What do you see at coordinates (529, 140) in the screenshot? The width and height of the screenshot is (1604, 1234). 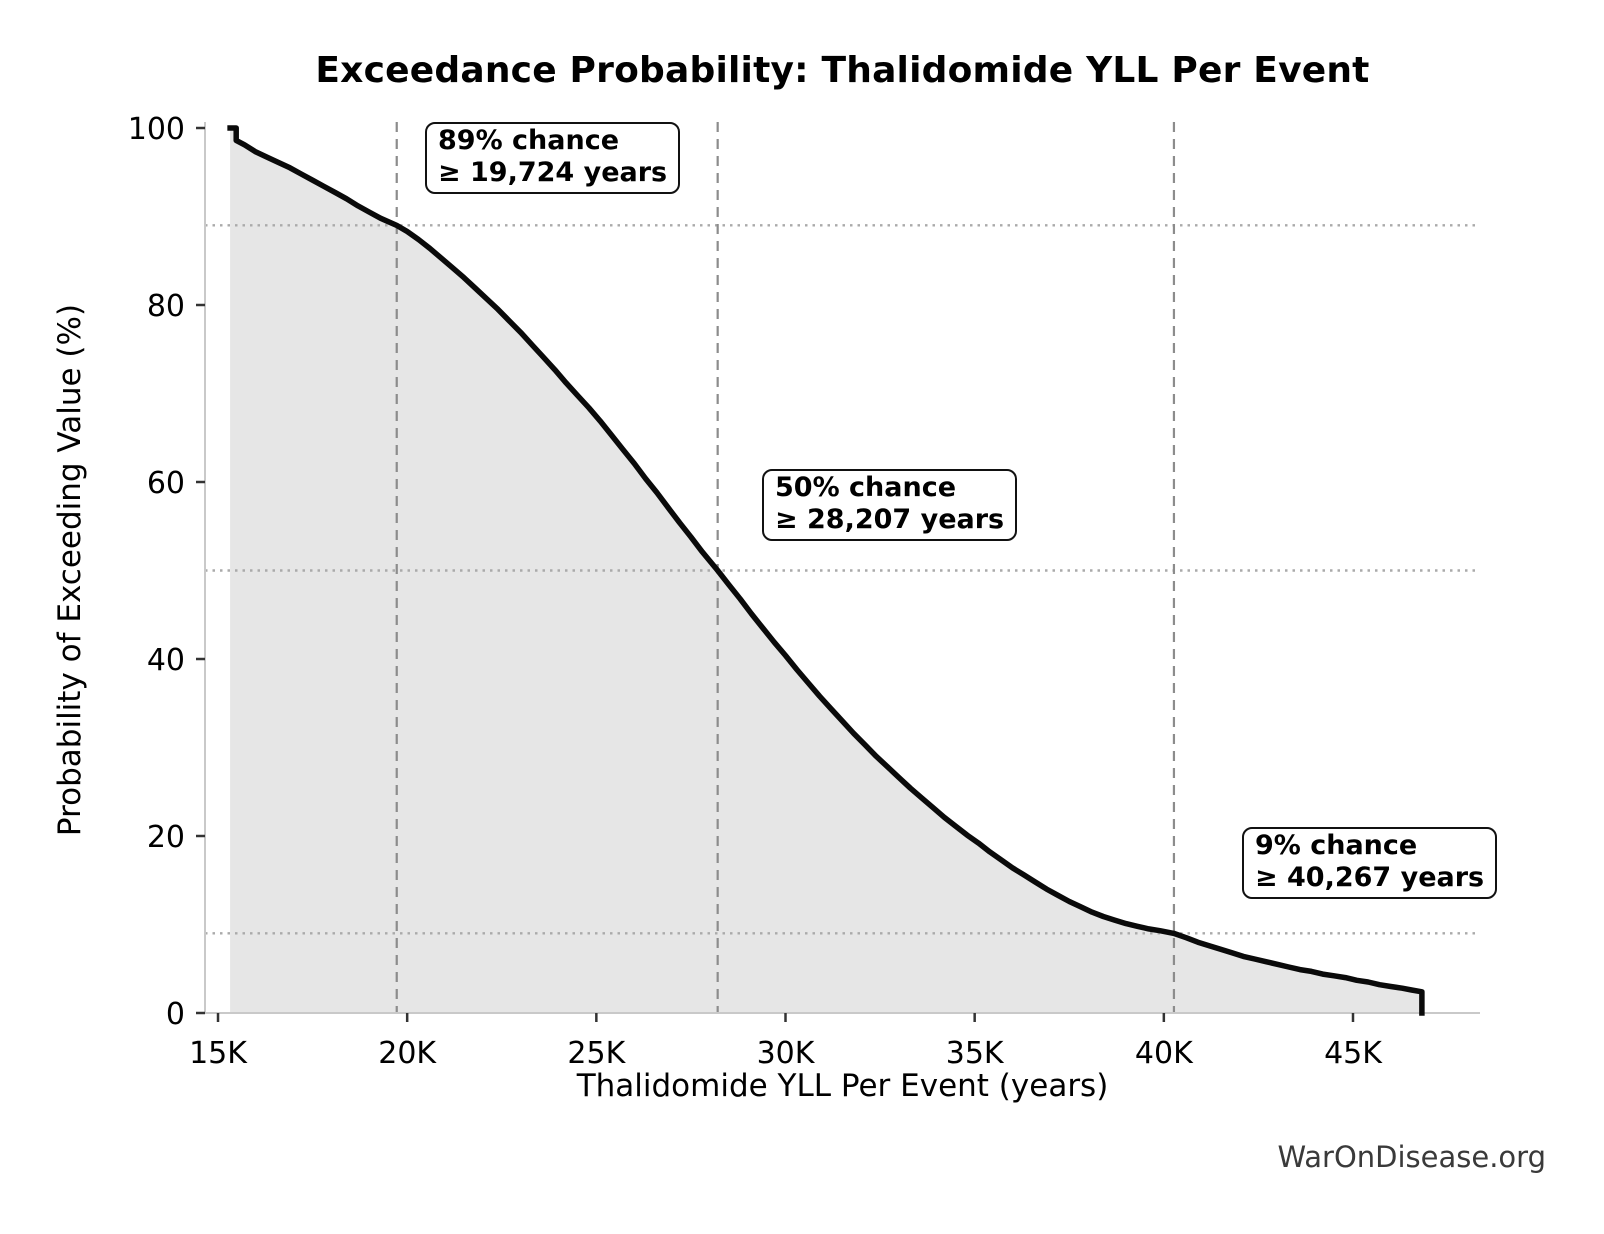 I see `annotation-line: 89% chance` at bounding box center [529, 140].